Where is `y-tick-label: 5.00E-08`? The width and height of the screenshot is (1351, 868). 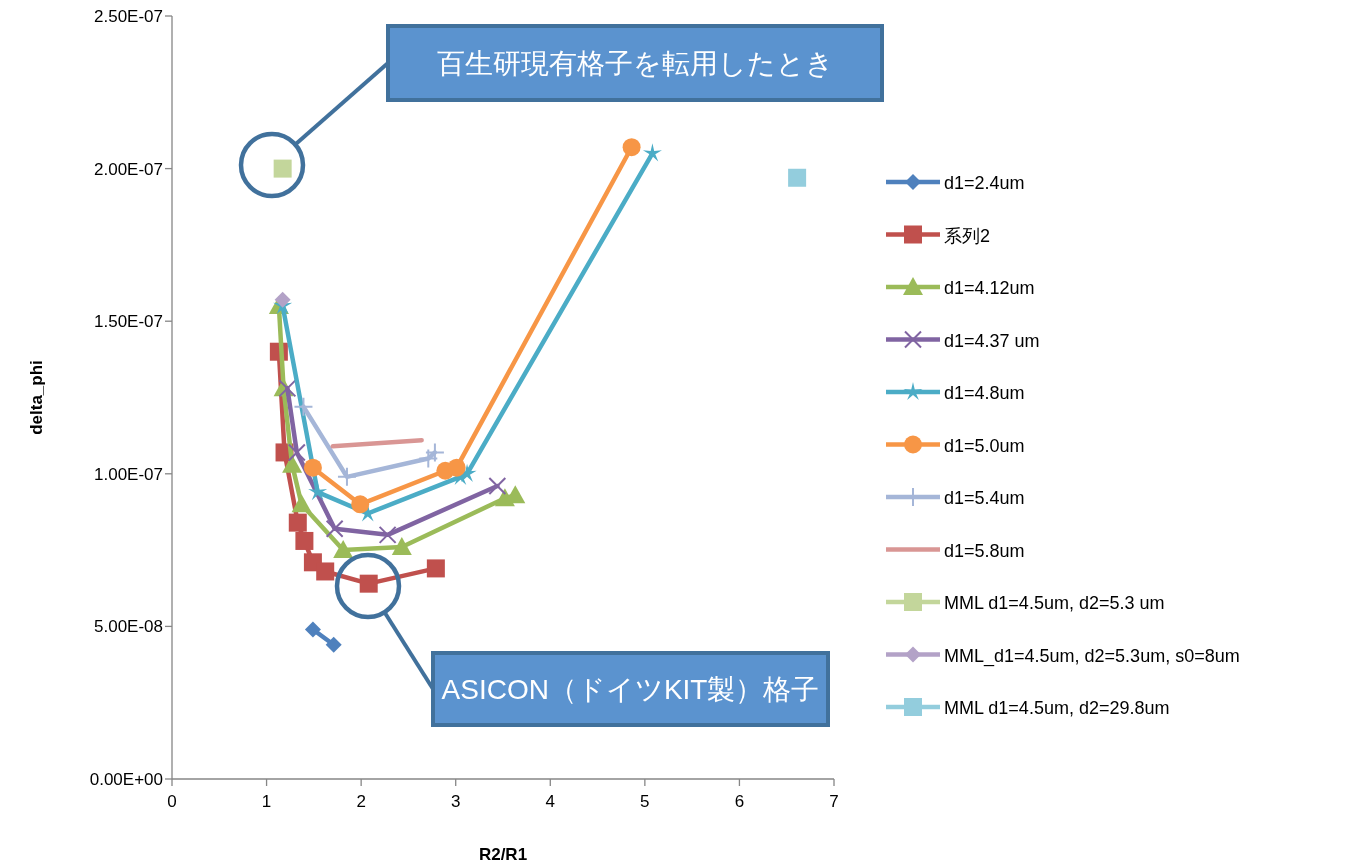
y-tick-label: 5.00E-08 is located at coordinates (128, 627).